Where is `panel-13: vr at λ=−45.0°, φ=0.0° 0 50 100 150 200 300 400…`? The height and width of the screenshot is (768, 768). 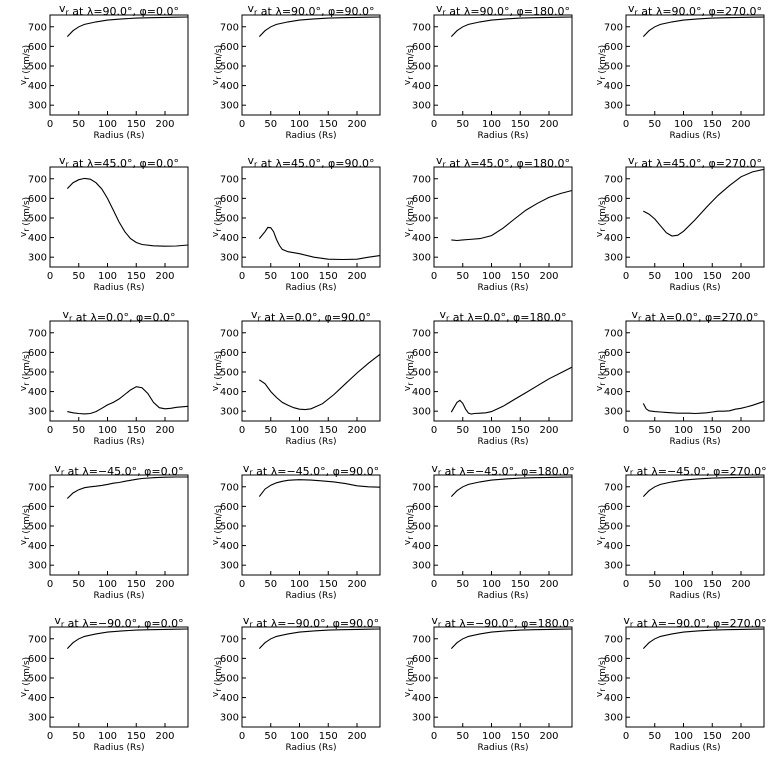 panel-13: vr at λ=−45.0°, φ=0.0° 0 50 100 150 200 300 400… is located at coordinates (104, 531).